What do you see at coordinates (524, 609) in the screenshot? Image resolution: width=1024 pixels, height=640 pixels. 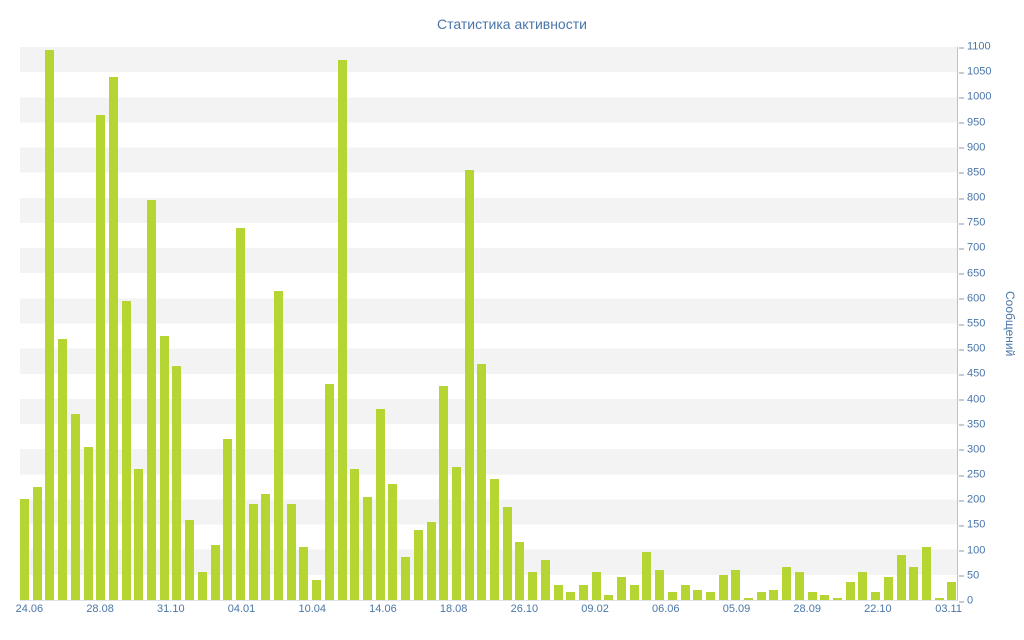 I see `x-tick-label: 26.10` at bounding box center [524, 609].